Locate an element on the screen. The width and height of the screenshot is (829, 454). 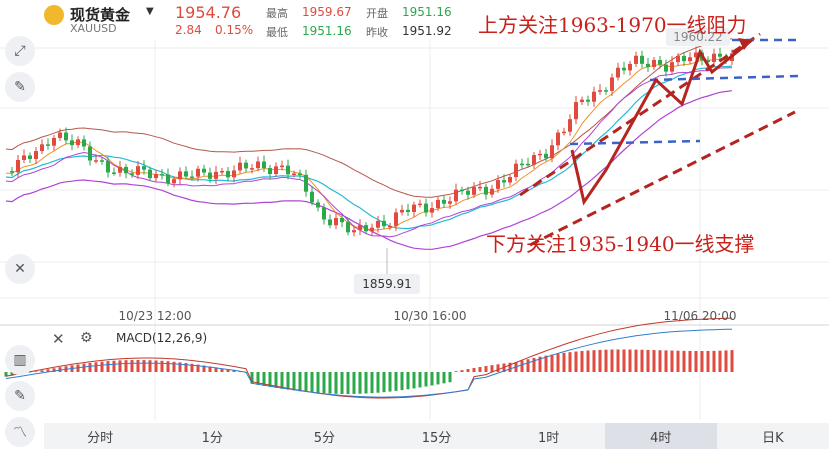
x-axis-label: 10/30 16:00 is located at coordinates (430, 316).